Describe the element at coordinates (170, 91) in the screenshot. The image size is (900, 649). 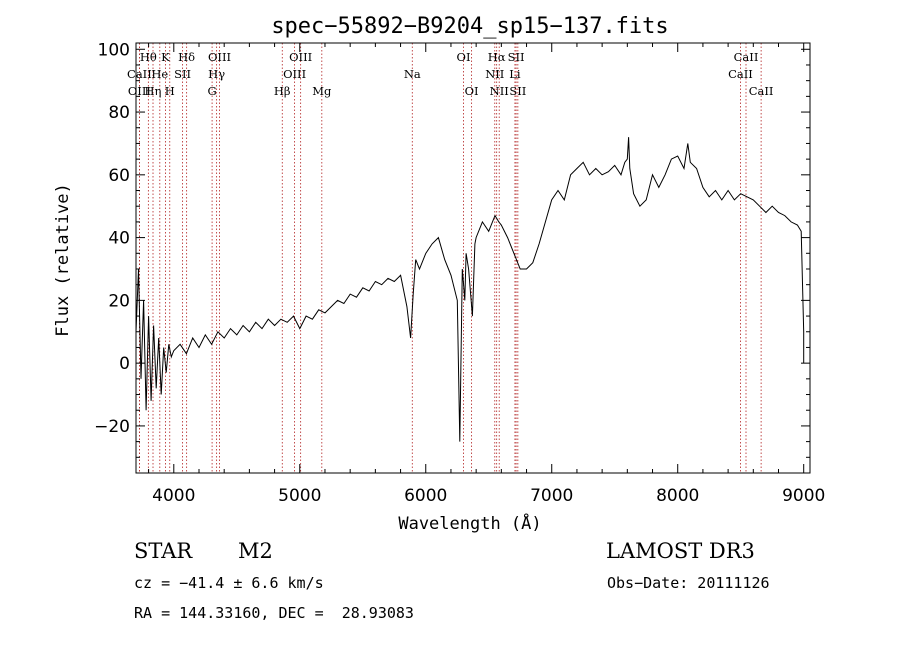
I see `spectral-line-label: H` at that location.